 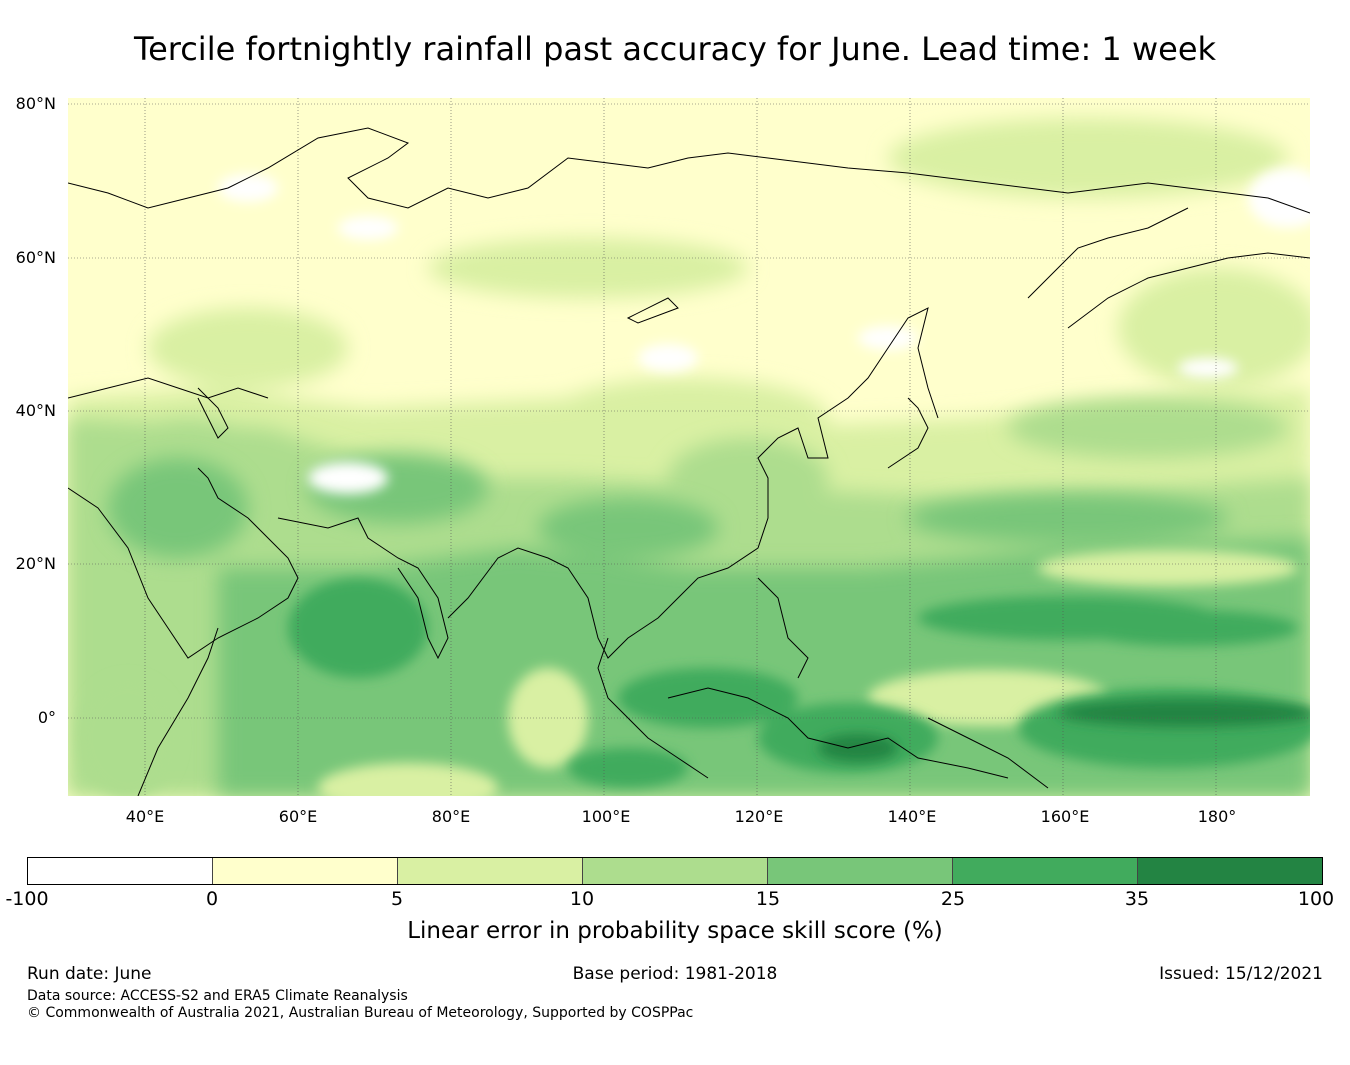 What do you see at coordinates (1137, 899) in the screenshot?
I see `colorbar-tick-label: 35` at bounding box center [1137, 899].